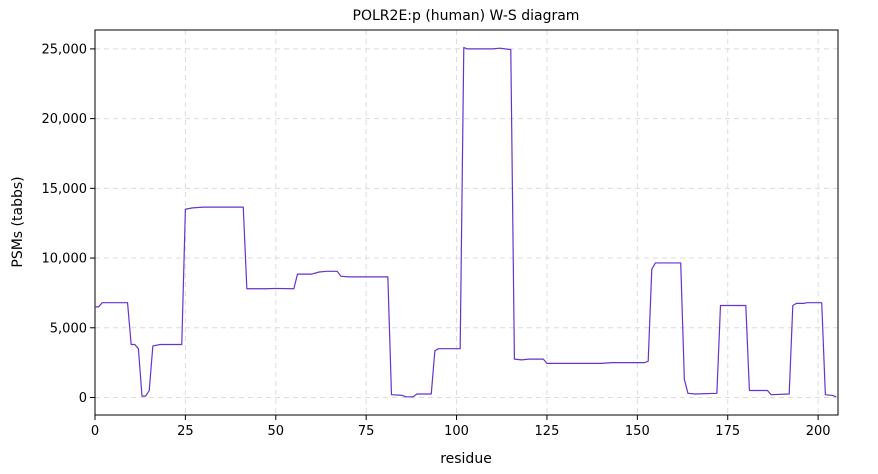 This screenshot has width=878, height=474. What do you see at coordinates (185, 431) in the screenshot?
I see `x-tick-label: 25` at bounding box center [185, 431].